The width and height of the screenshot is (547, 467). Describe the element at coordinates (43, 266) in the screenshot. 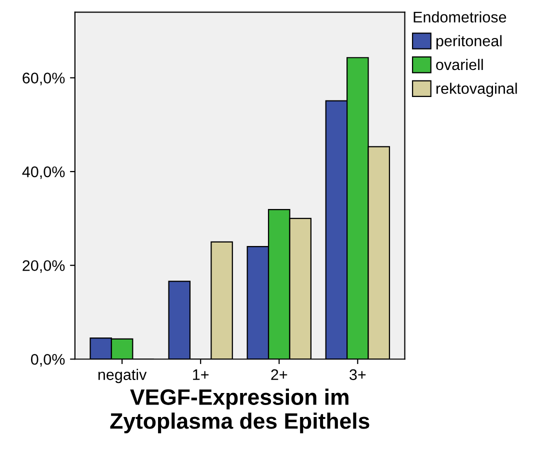

I see `y-tick-label: 20,0%` at that location.